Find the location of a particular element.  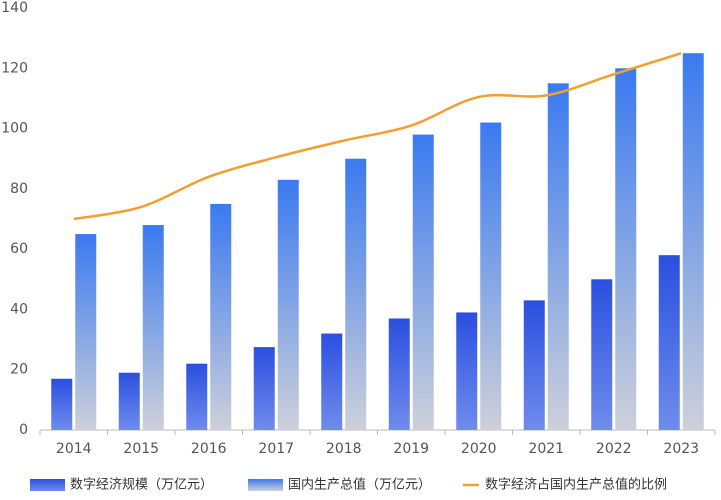

y-tick-label: 0 is located at coordinates (23, 430).